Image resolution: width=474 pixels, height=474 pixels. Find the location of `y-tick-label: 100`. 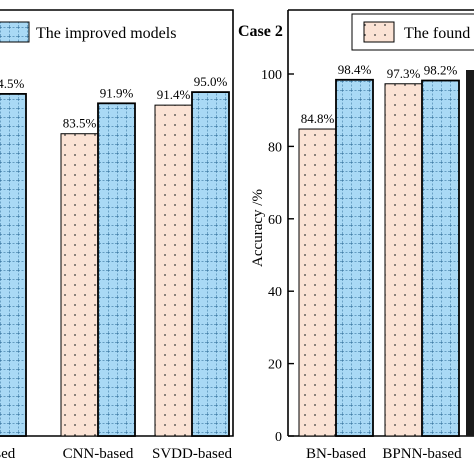

y-tick-label: 100 is located at coordinates (271, 75).